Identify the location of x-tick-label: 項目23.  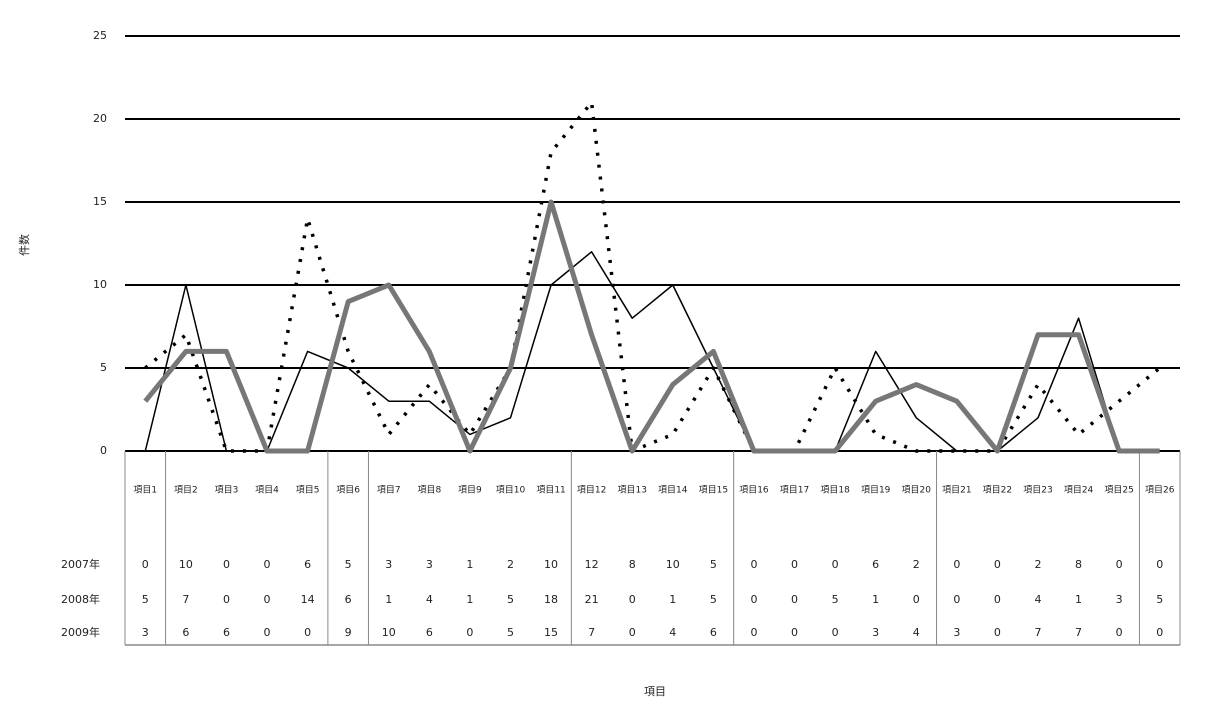
(1037, 490).